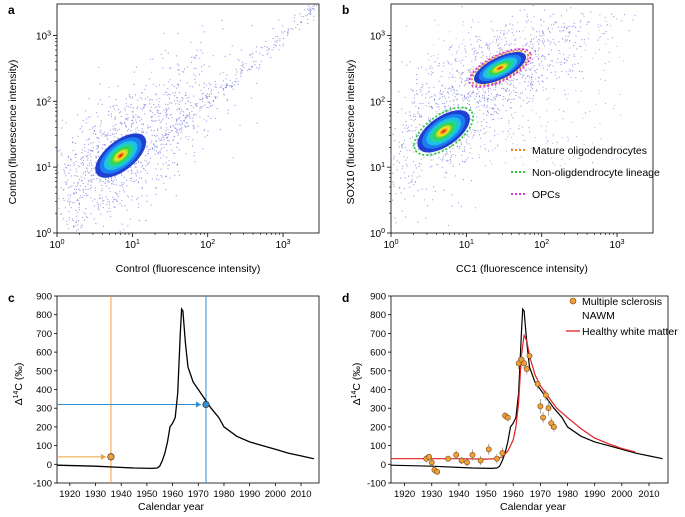 The image size is (685, 517). What do you see at coordinates (19, 384) in the screenshot?
I see `panel-c-ylabel: Δ14C (‰)` at bounding box center [19, 384].